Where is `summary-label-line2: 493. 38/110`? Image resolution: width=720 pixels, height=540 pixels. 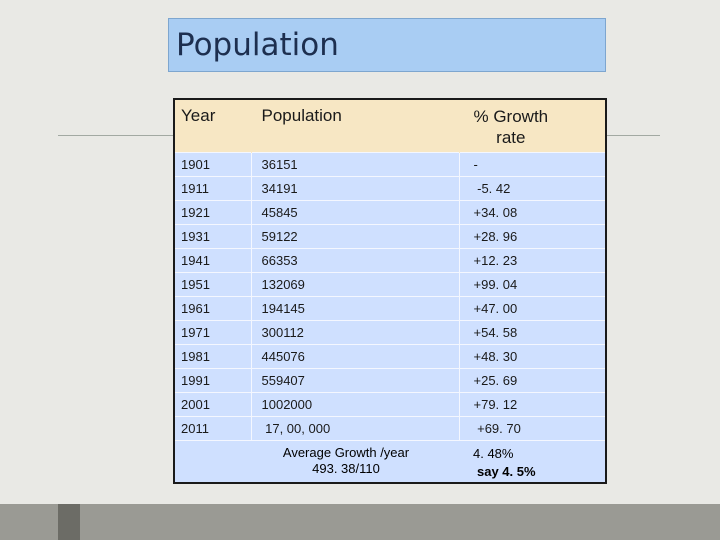
summary-label-line2: 493. 38/110 is located at coordinates (346, 468).